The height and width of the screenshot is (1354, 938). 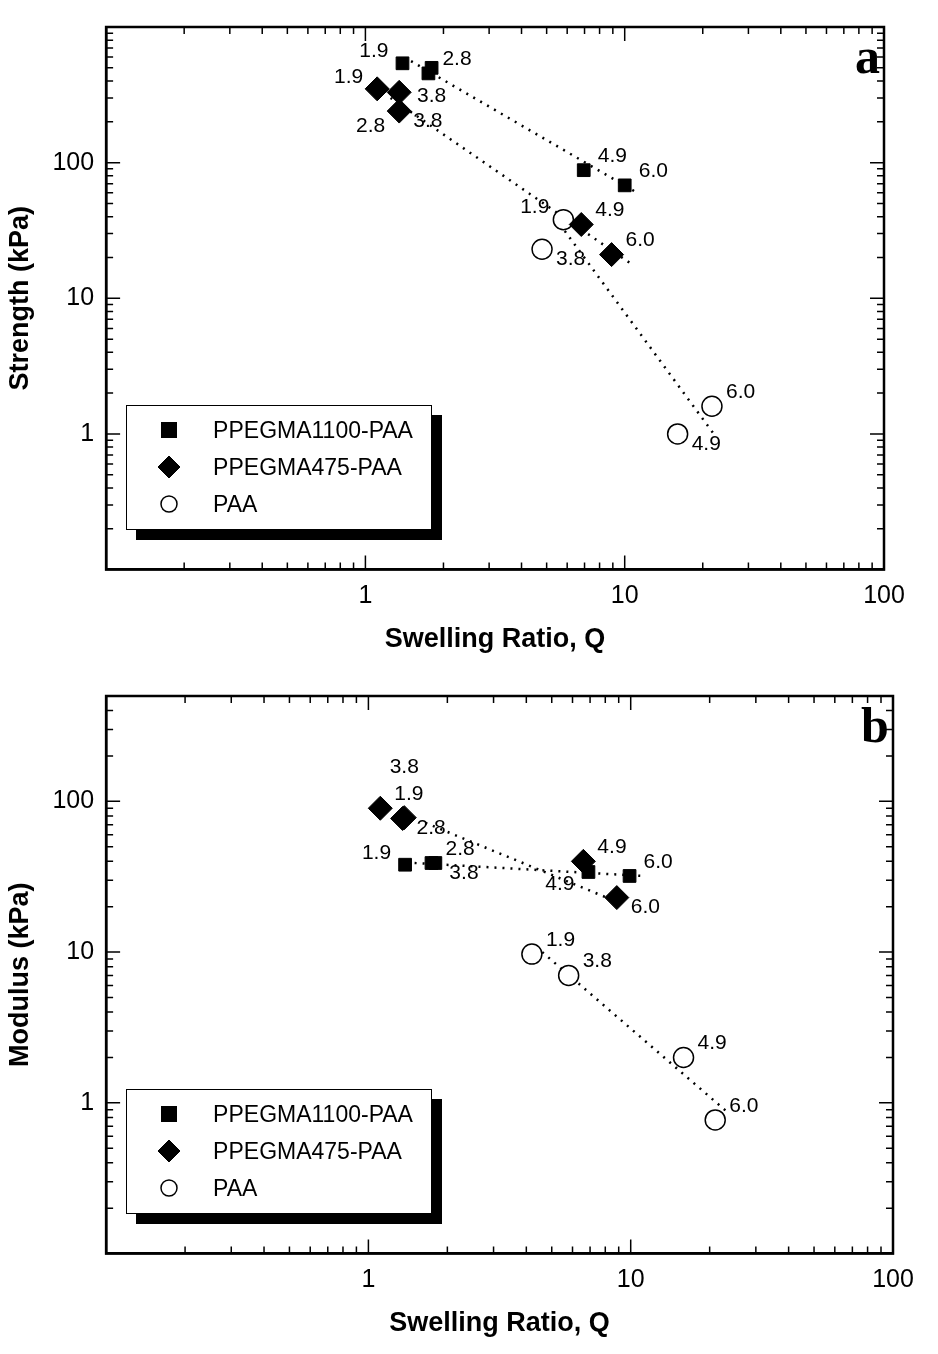 What do you see at coordinates (867, 56) in the screenshot?
I see `chart-title: a` at bounding box center [867, 56].